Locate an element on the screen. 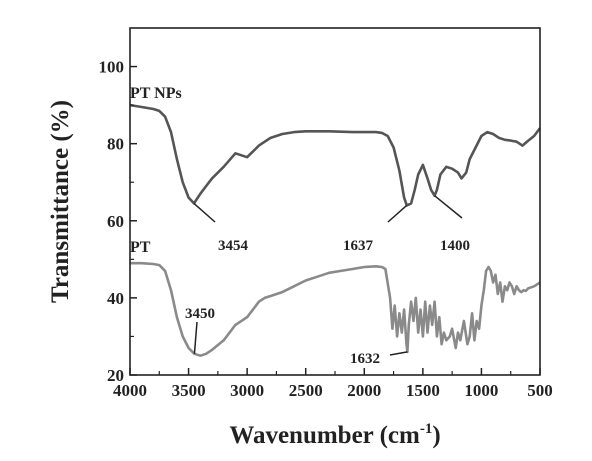 Image resolution: width=592 pixels, height=461 pixels. annotation-label: 1632 is located at coordinates (365, 359).